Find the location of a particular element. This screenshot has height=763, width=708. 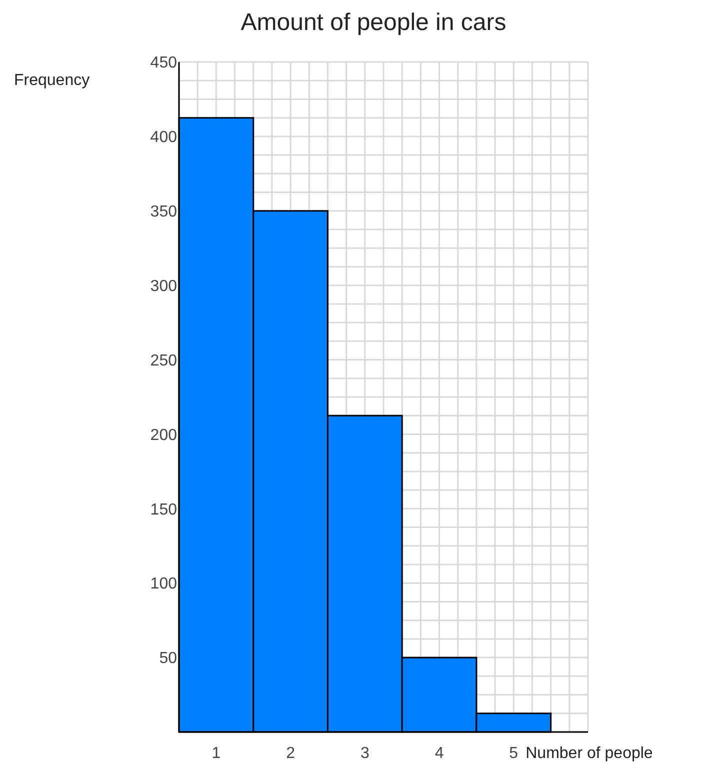

x-tick-label: 3 is located at coordinates (365, 753).